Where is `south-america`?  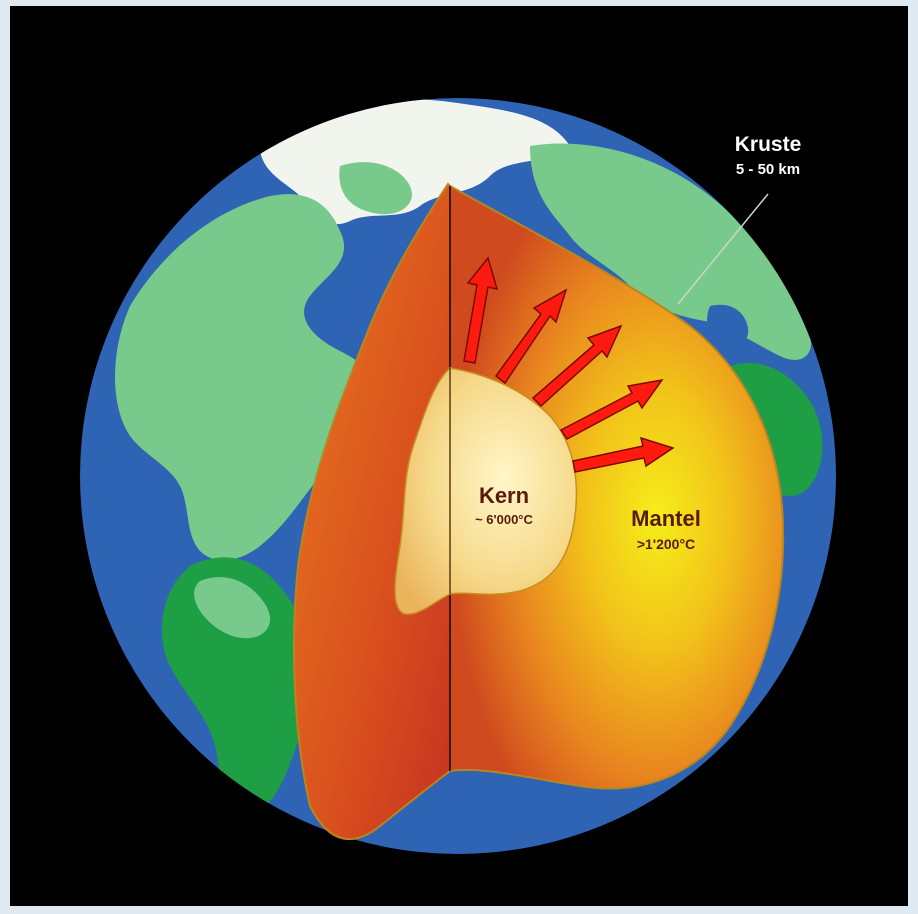
south-america is located at coordinates (235, 688).